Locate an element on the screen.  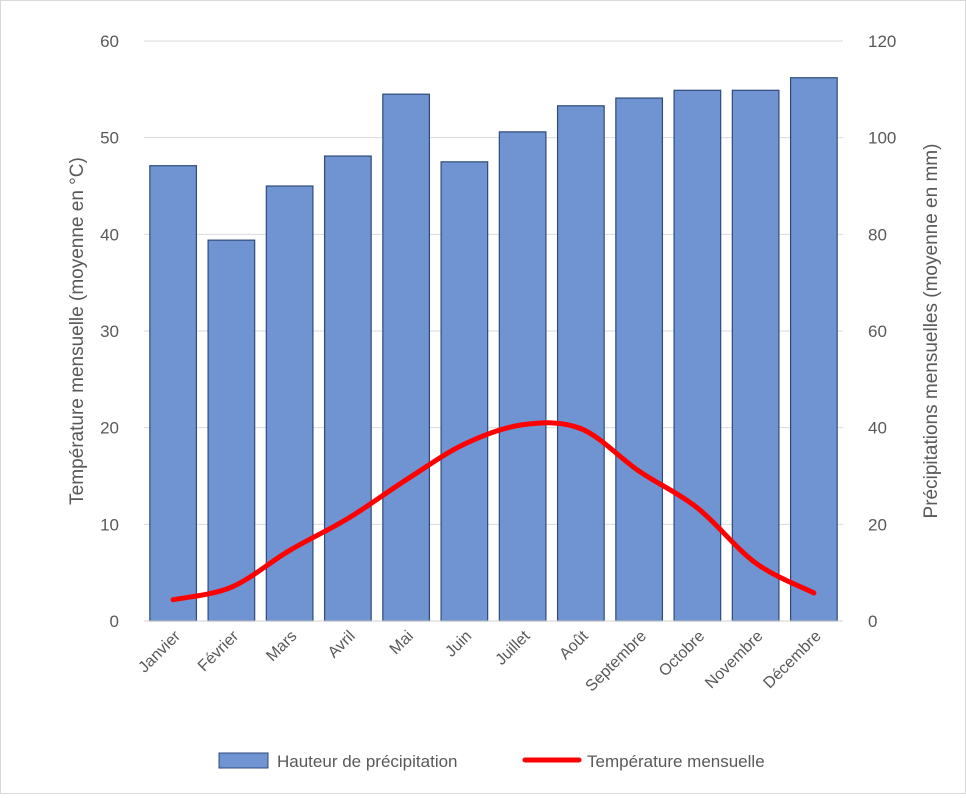
right-tick-label: 80 is located at coordinates (877, 234).